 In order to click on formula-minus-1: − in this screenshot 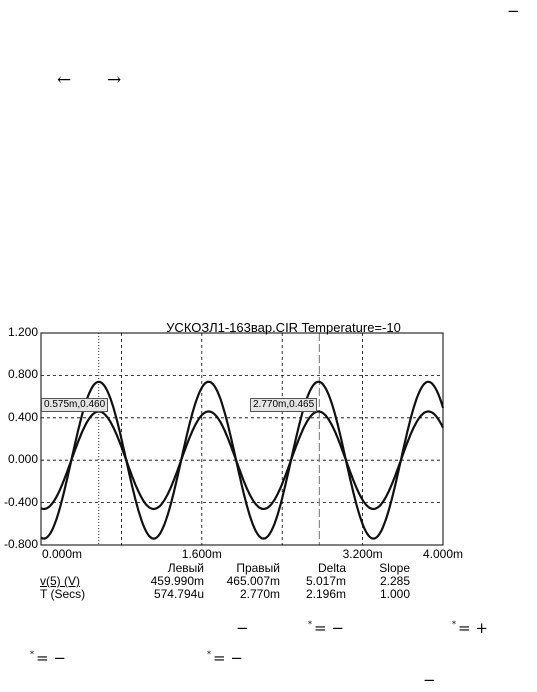, I will do `click(242, 628)`.